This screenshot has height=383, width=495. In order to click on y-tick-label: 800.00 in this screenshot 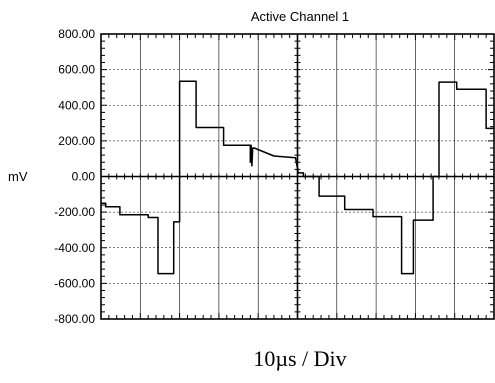, I will do `click(76, 34)`.